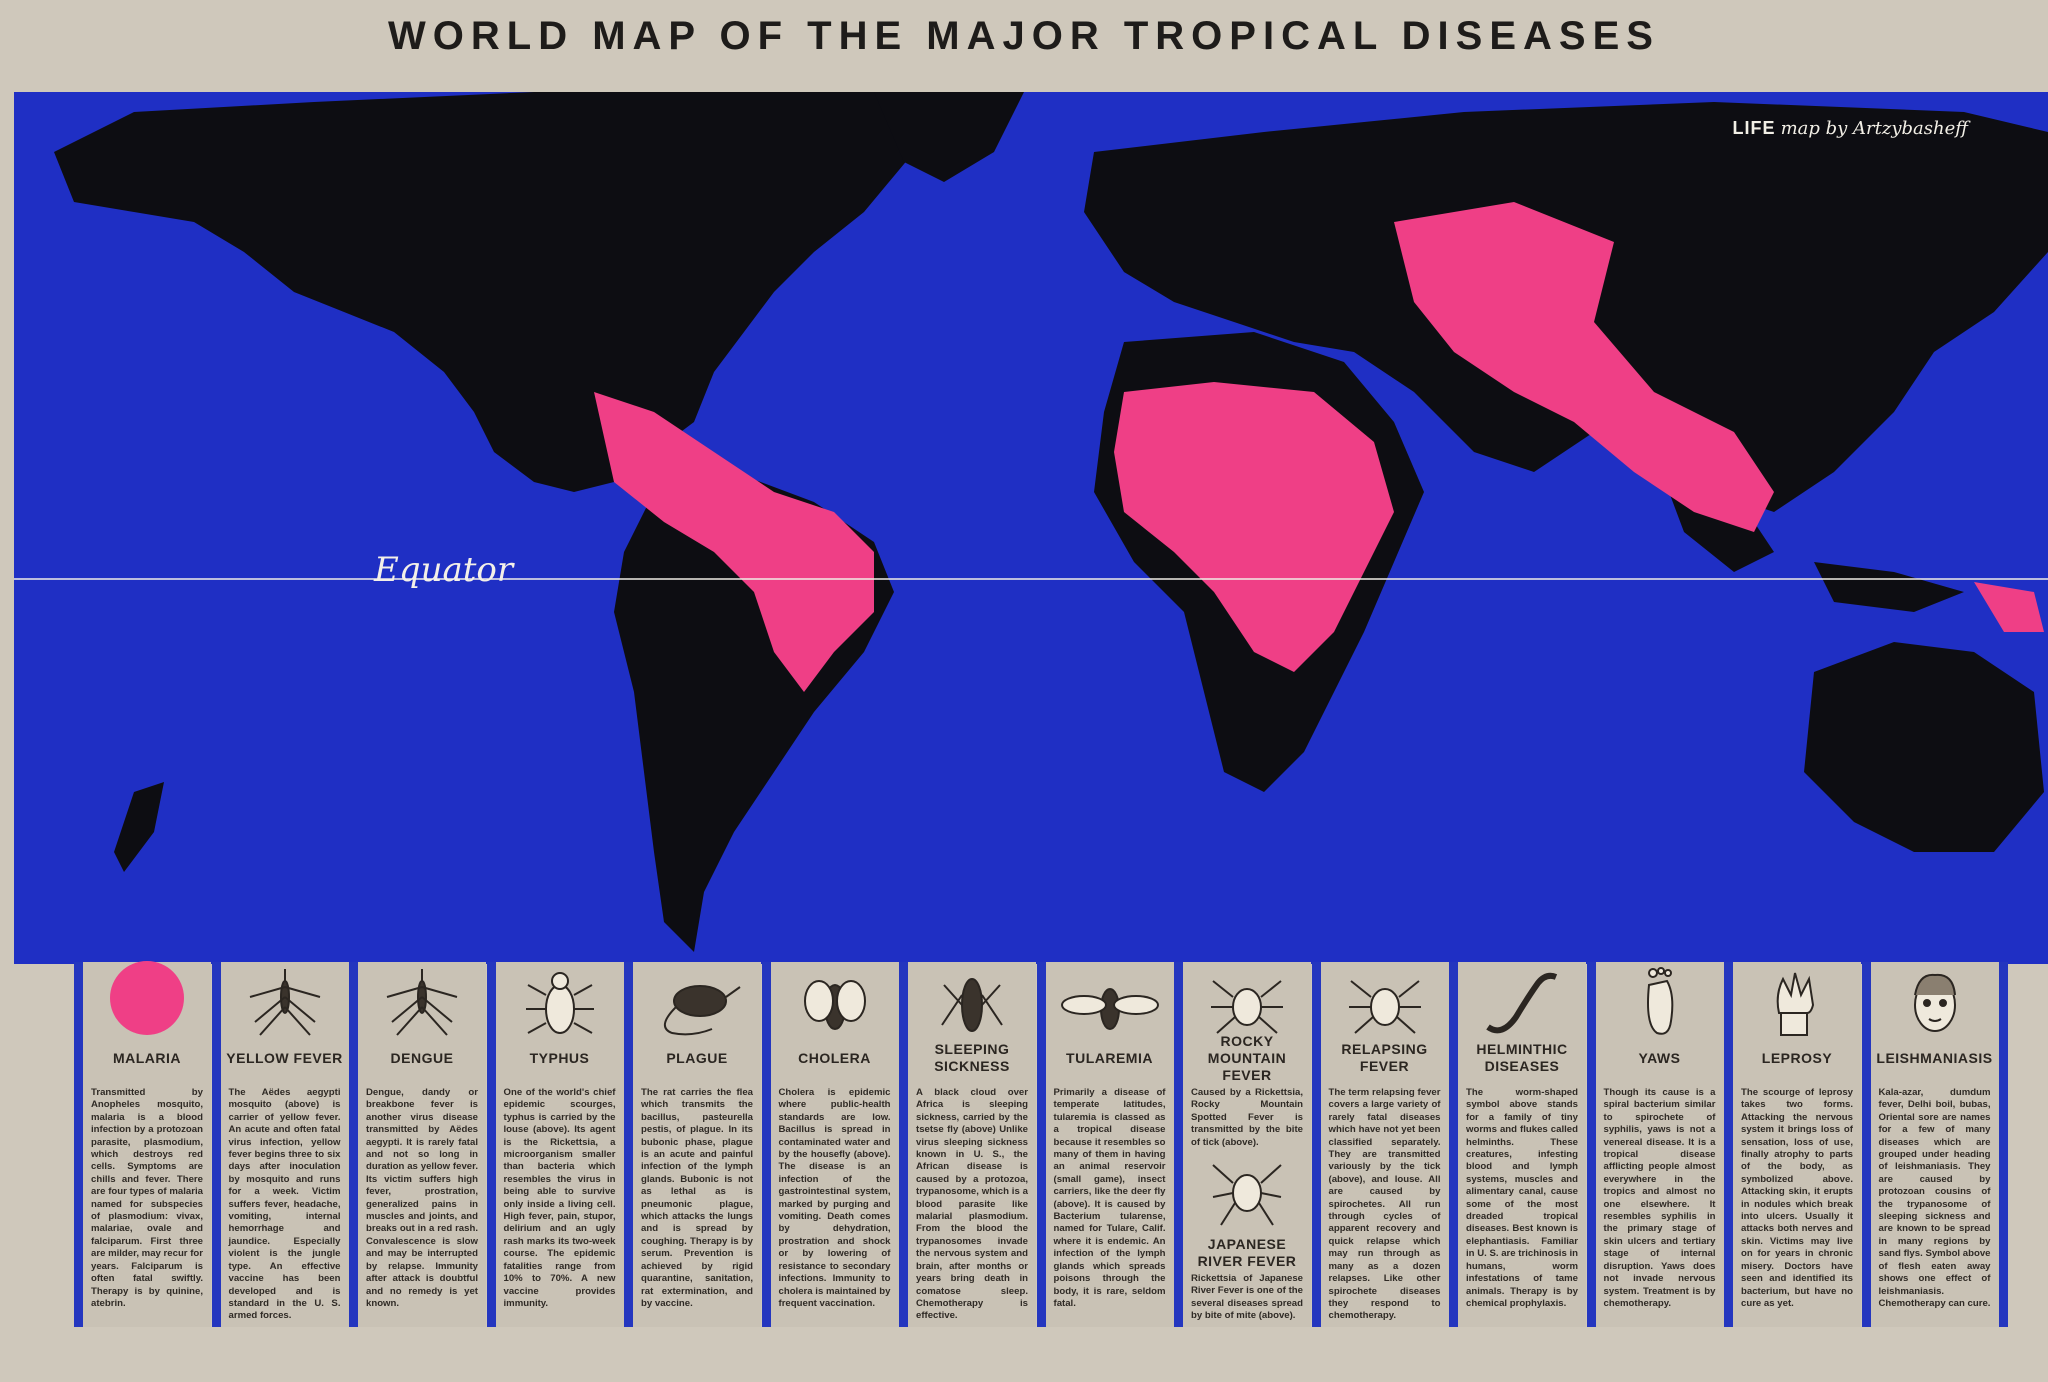  I want to click on landmass-north-america, so click(484, 292).